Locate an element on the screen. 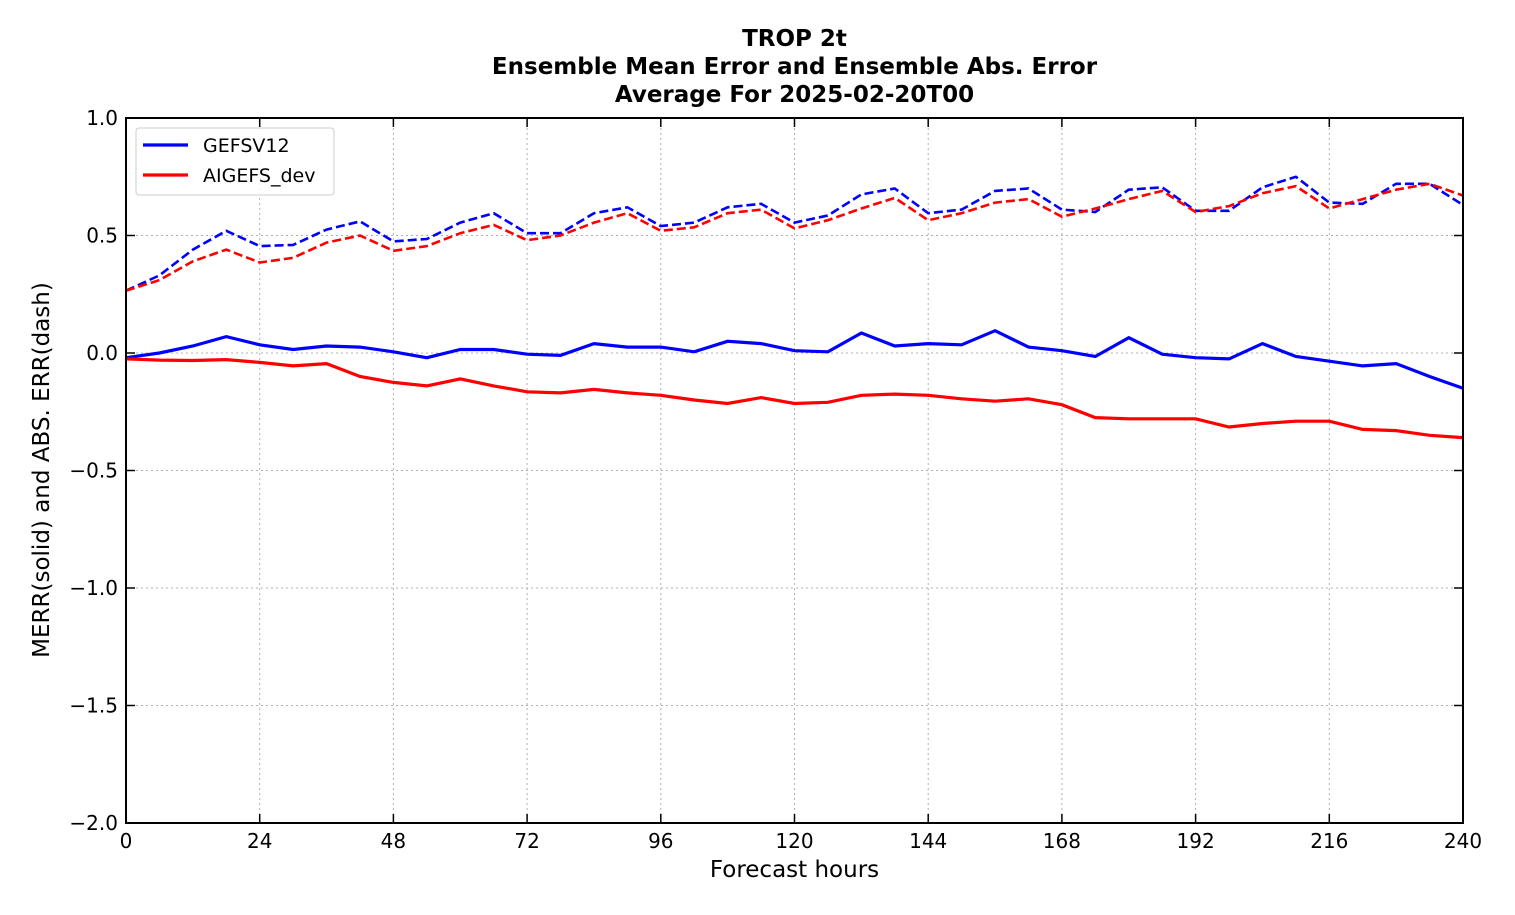  y-tick-label: −0.5 is located at coordinates (93, 471).